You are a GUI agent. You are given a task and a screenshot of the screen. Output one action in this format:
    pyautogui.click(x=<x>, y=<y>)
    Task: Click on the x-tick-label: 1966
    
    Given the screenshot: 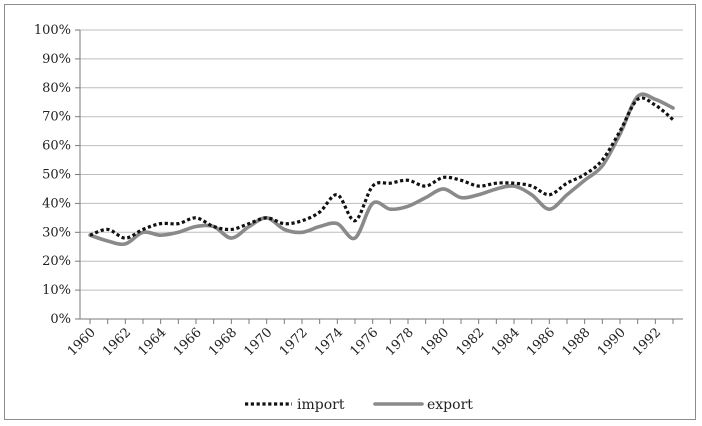 What is the action you would take?
    pyautogui.click(x=188, y=342)
    